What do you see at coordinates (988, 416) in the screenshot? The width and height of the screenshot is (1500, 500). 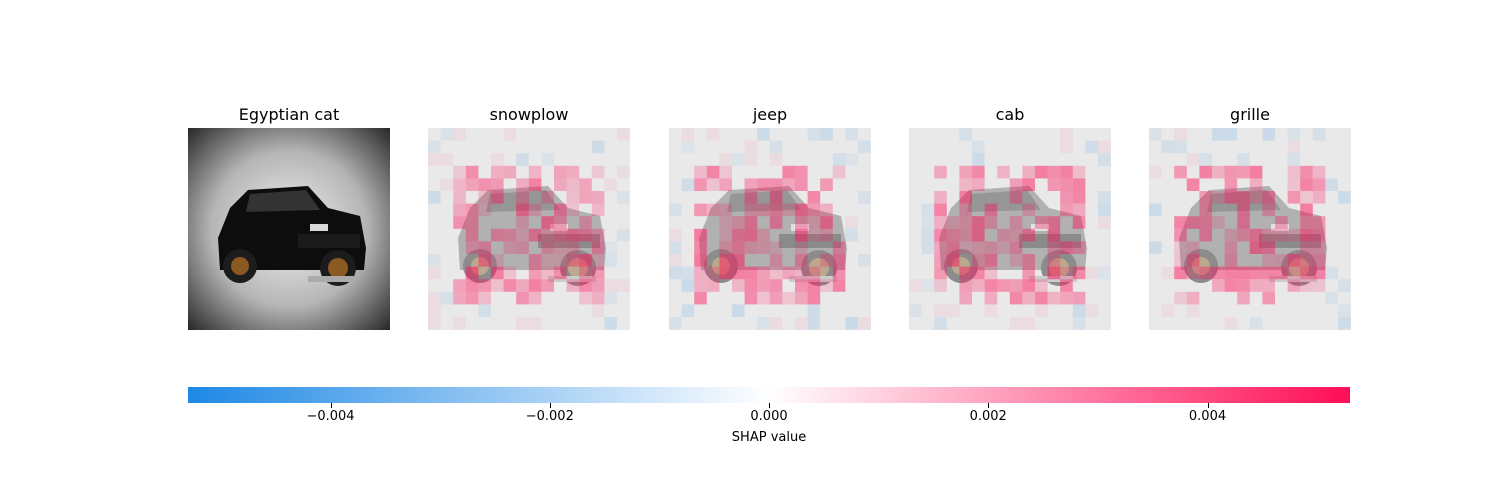 I see `colorbar-tick-label: 0.002` at bounding box center [988, 416].